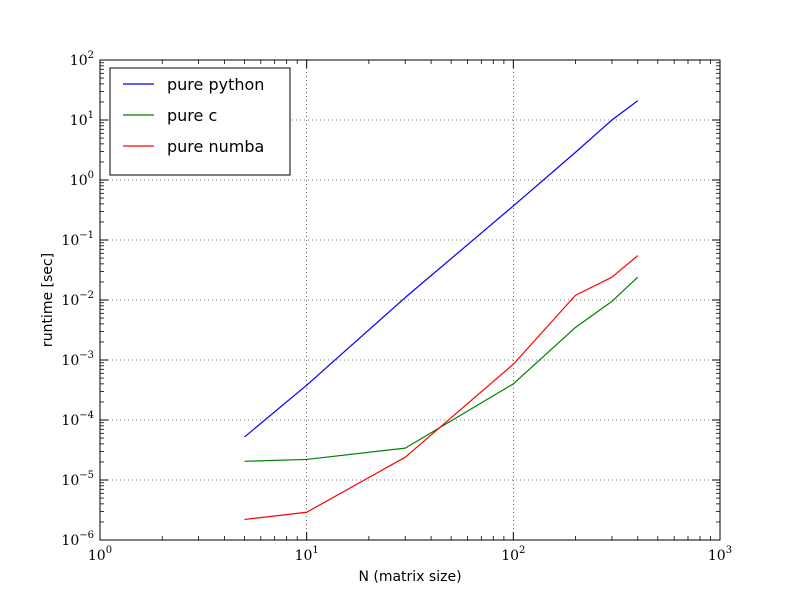 Image resolution: width=800 pixels, height=600 pixels. I want to click on y-tick-label: 10⁻⁶, so click(77, 539).